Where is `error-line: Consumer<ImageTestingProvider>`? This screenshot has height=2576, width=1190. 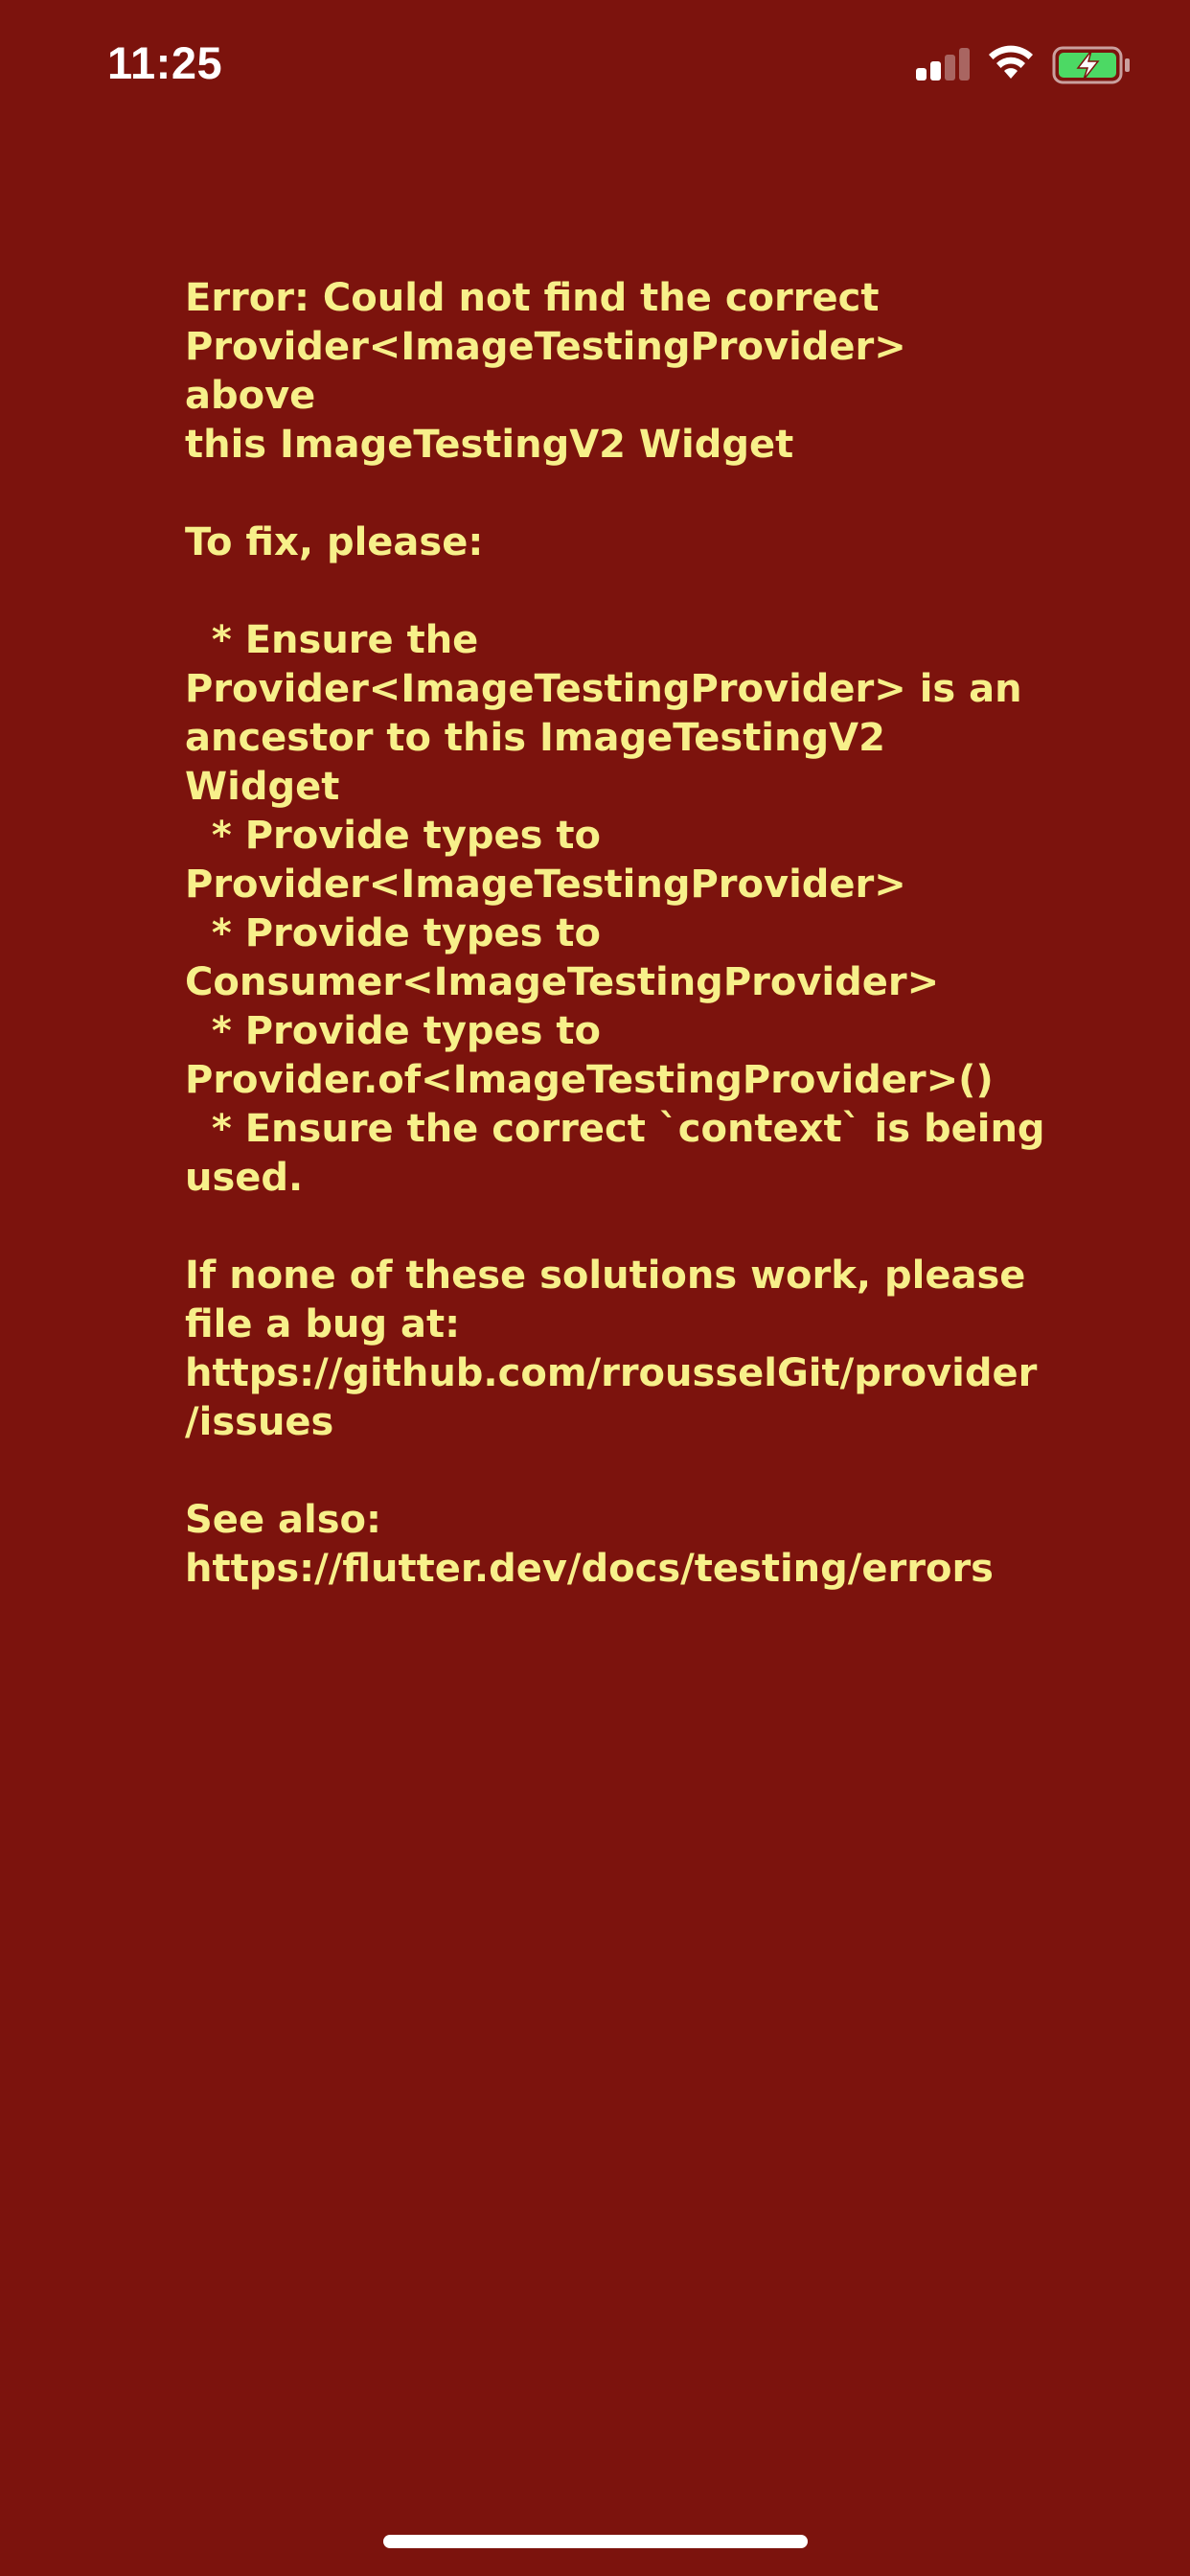
error-line: Consumer<ImageTestingProvider> is located at coordinates (562, 982).